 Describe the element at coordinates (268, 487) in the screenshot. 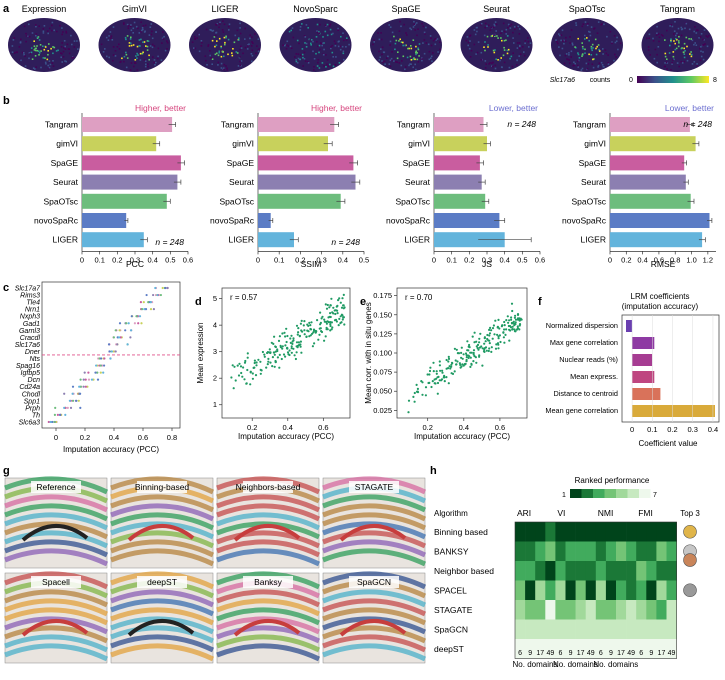

I see `title-backdrop` at that location.